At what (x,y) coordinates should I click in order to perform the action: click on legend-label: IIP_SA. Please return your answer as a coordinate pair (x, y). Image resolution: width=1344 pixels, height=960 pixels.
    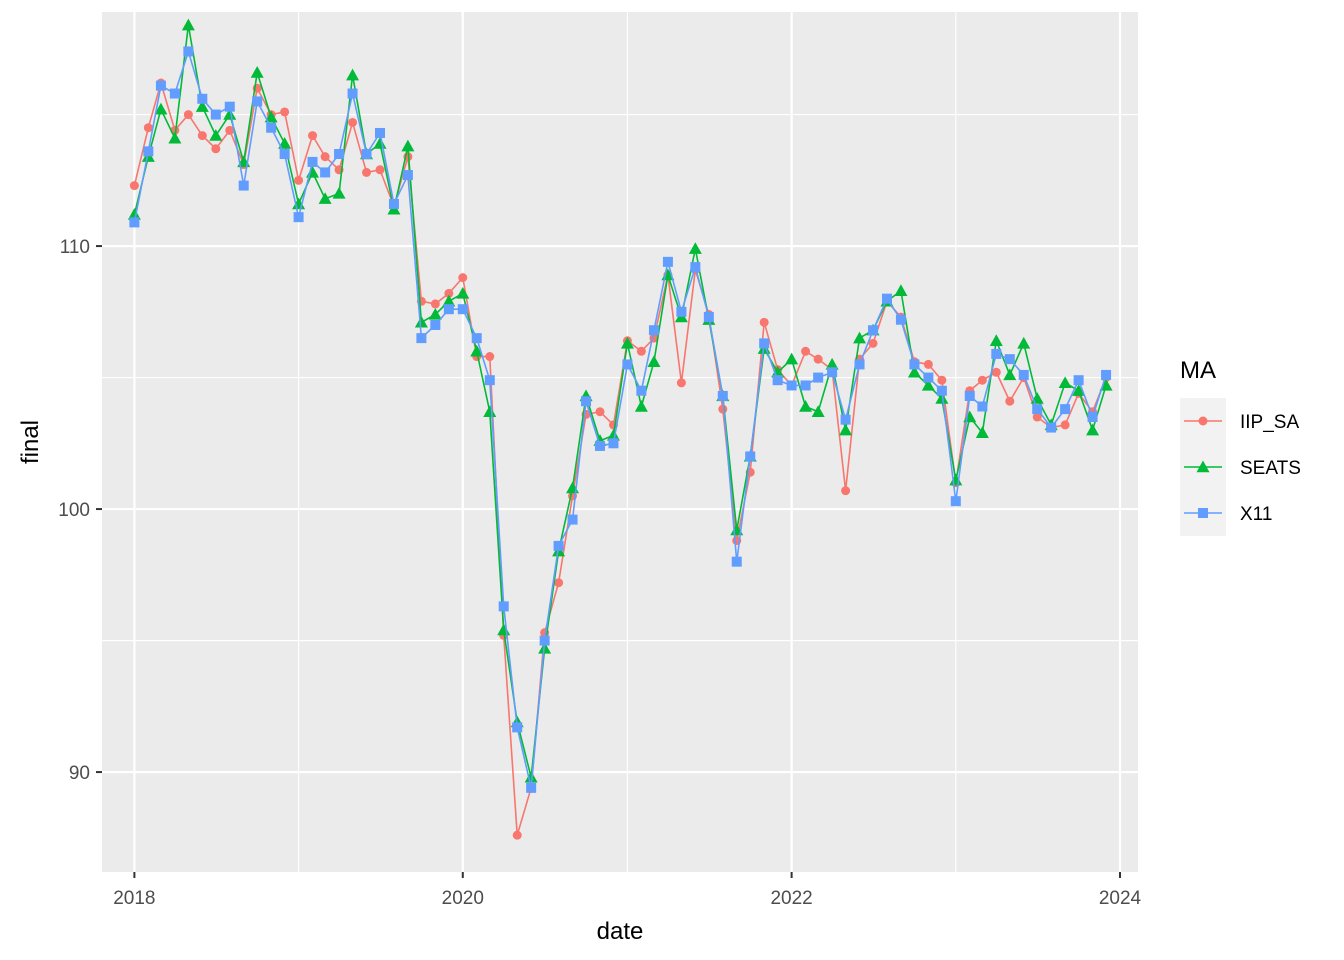
    Looking at the image, I should click on (1269, 422).